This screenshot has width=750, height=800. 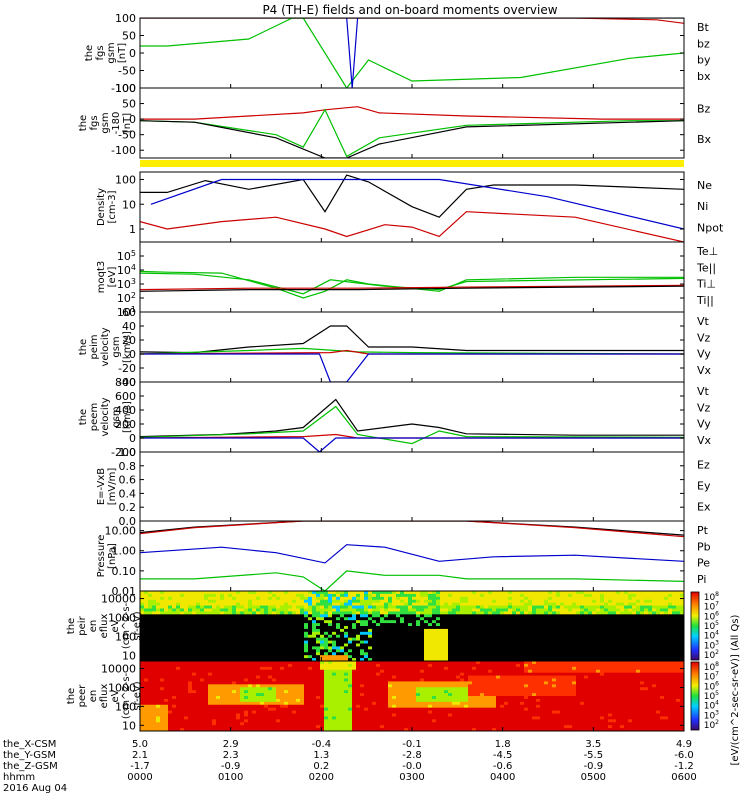 What do you see at coordinates (412, 21) in the screenshot?
I see `series-line-bz` at bounding box center [412, 21].